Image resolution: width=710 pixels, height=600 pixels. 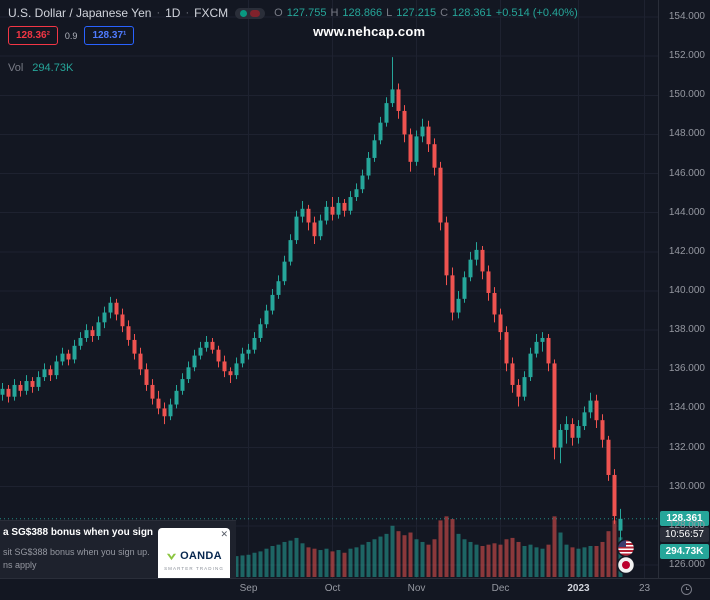 What do you see at coordinates (79, 532) in the screenshot?
I see `ad-headline: a SG$388 bonus when you sign up.` at bounding box center [79, 532].